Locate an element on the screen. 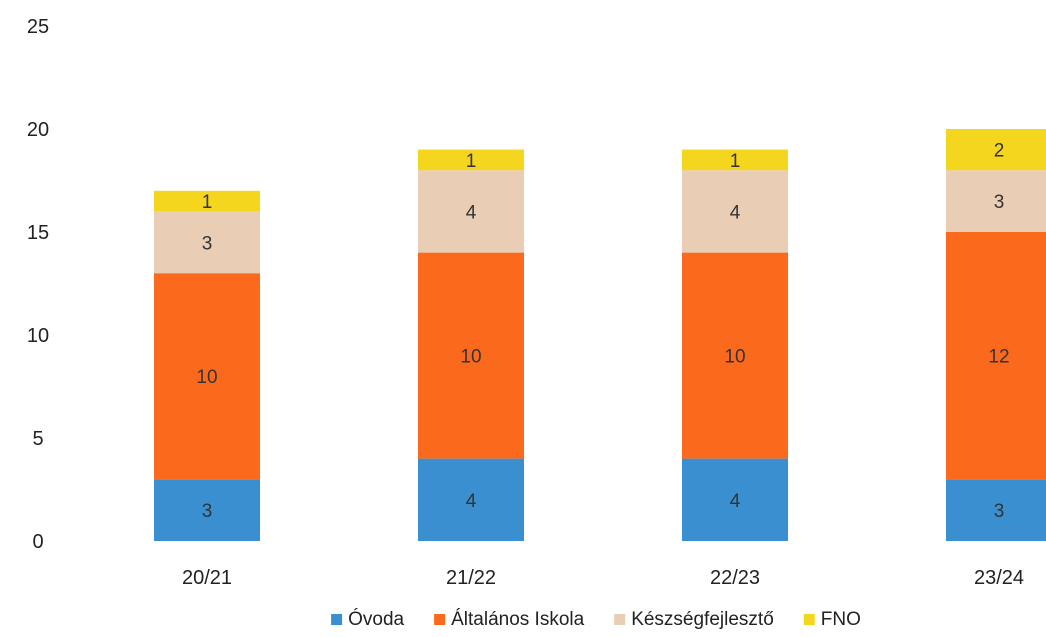 This screenshot has width=1046, height=637. y-tick-label: 15 is located at coordinates (38, 233).